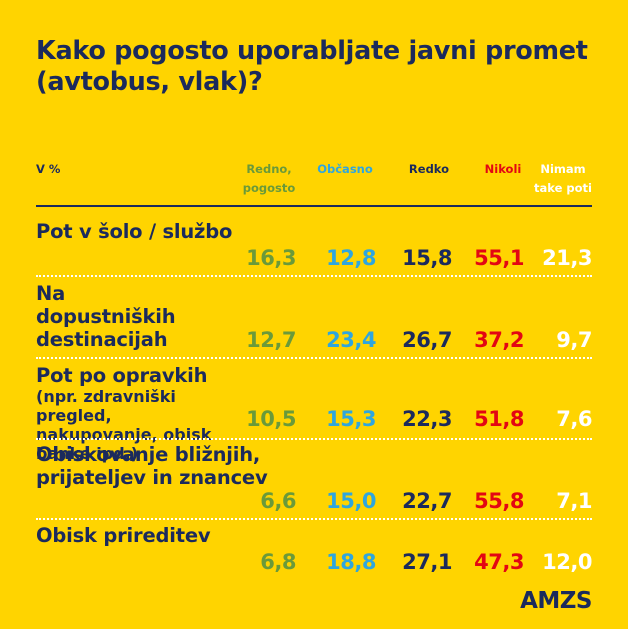 This screenshot has width=628, height=629. I want to click on value-nimam: 21,3, so click(567, 258).